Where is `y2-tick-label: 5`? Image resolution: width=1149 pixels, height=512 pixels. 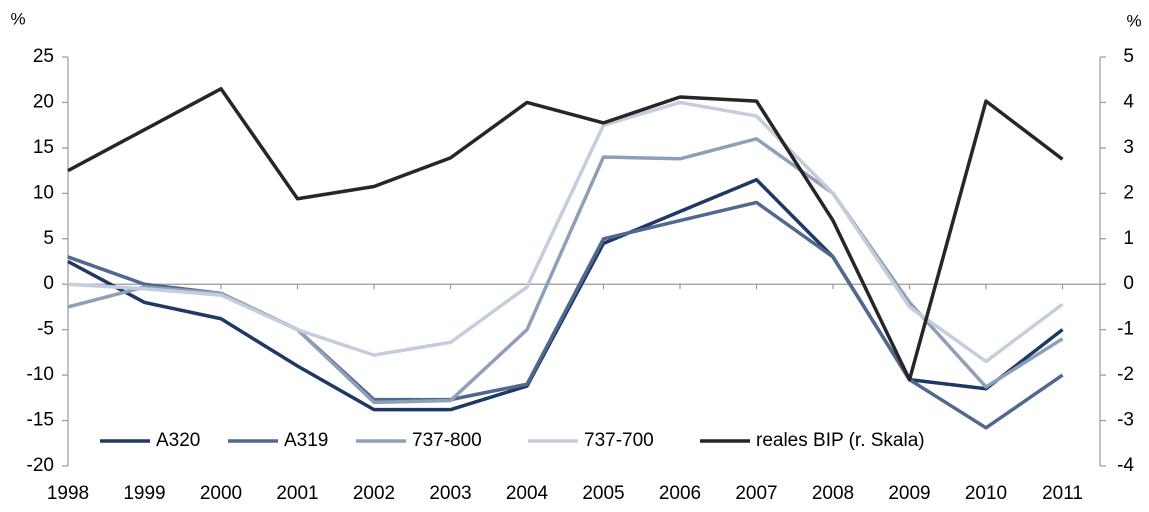 y2-tick-label: 5 is located at coordinates (1128, 56).